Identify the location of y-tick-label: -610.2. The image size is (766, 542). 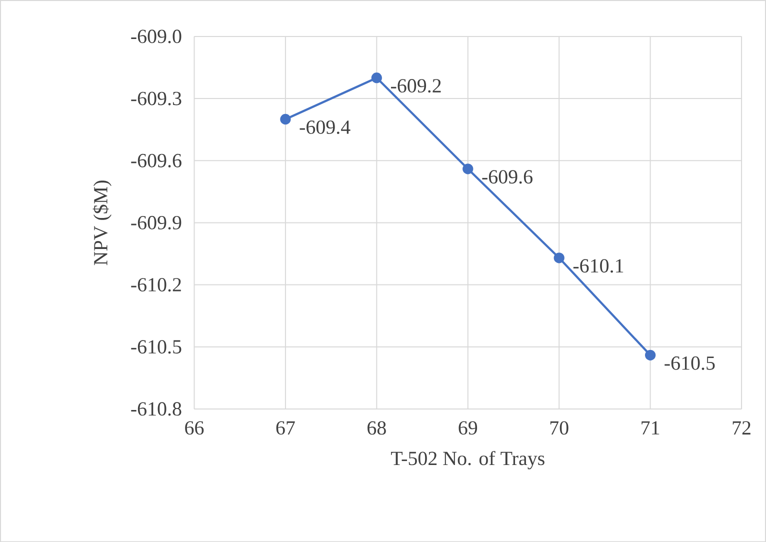
(156, 285).